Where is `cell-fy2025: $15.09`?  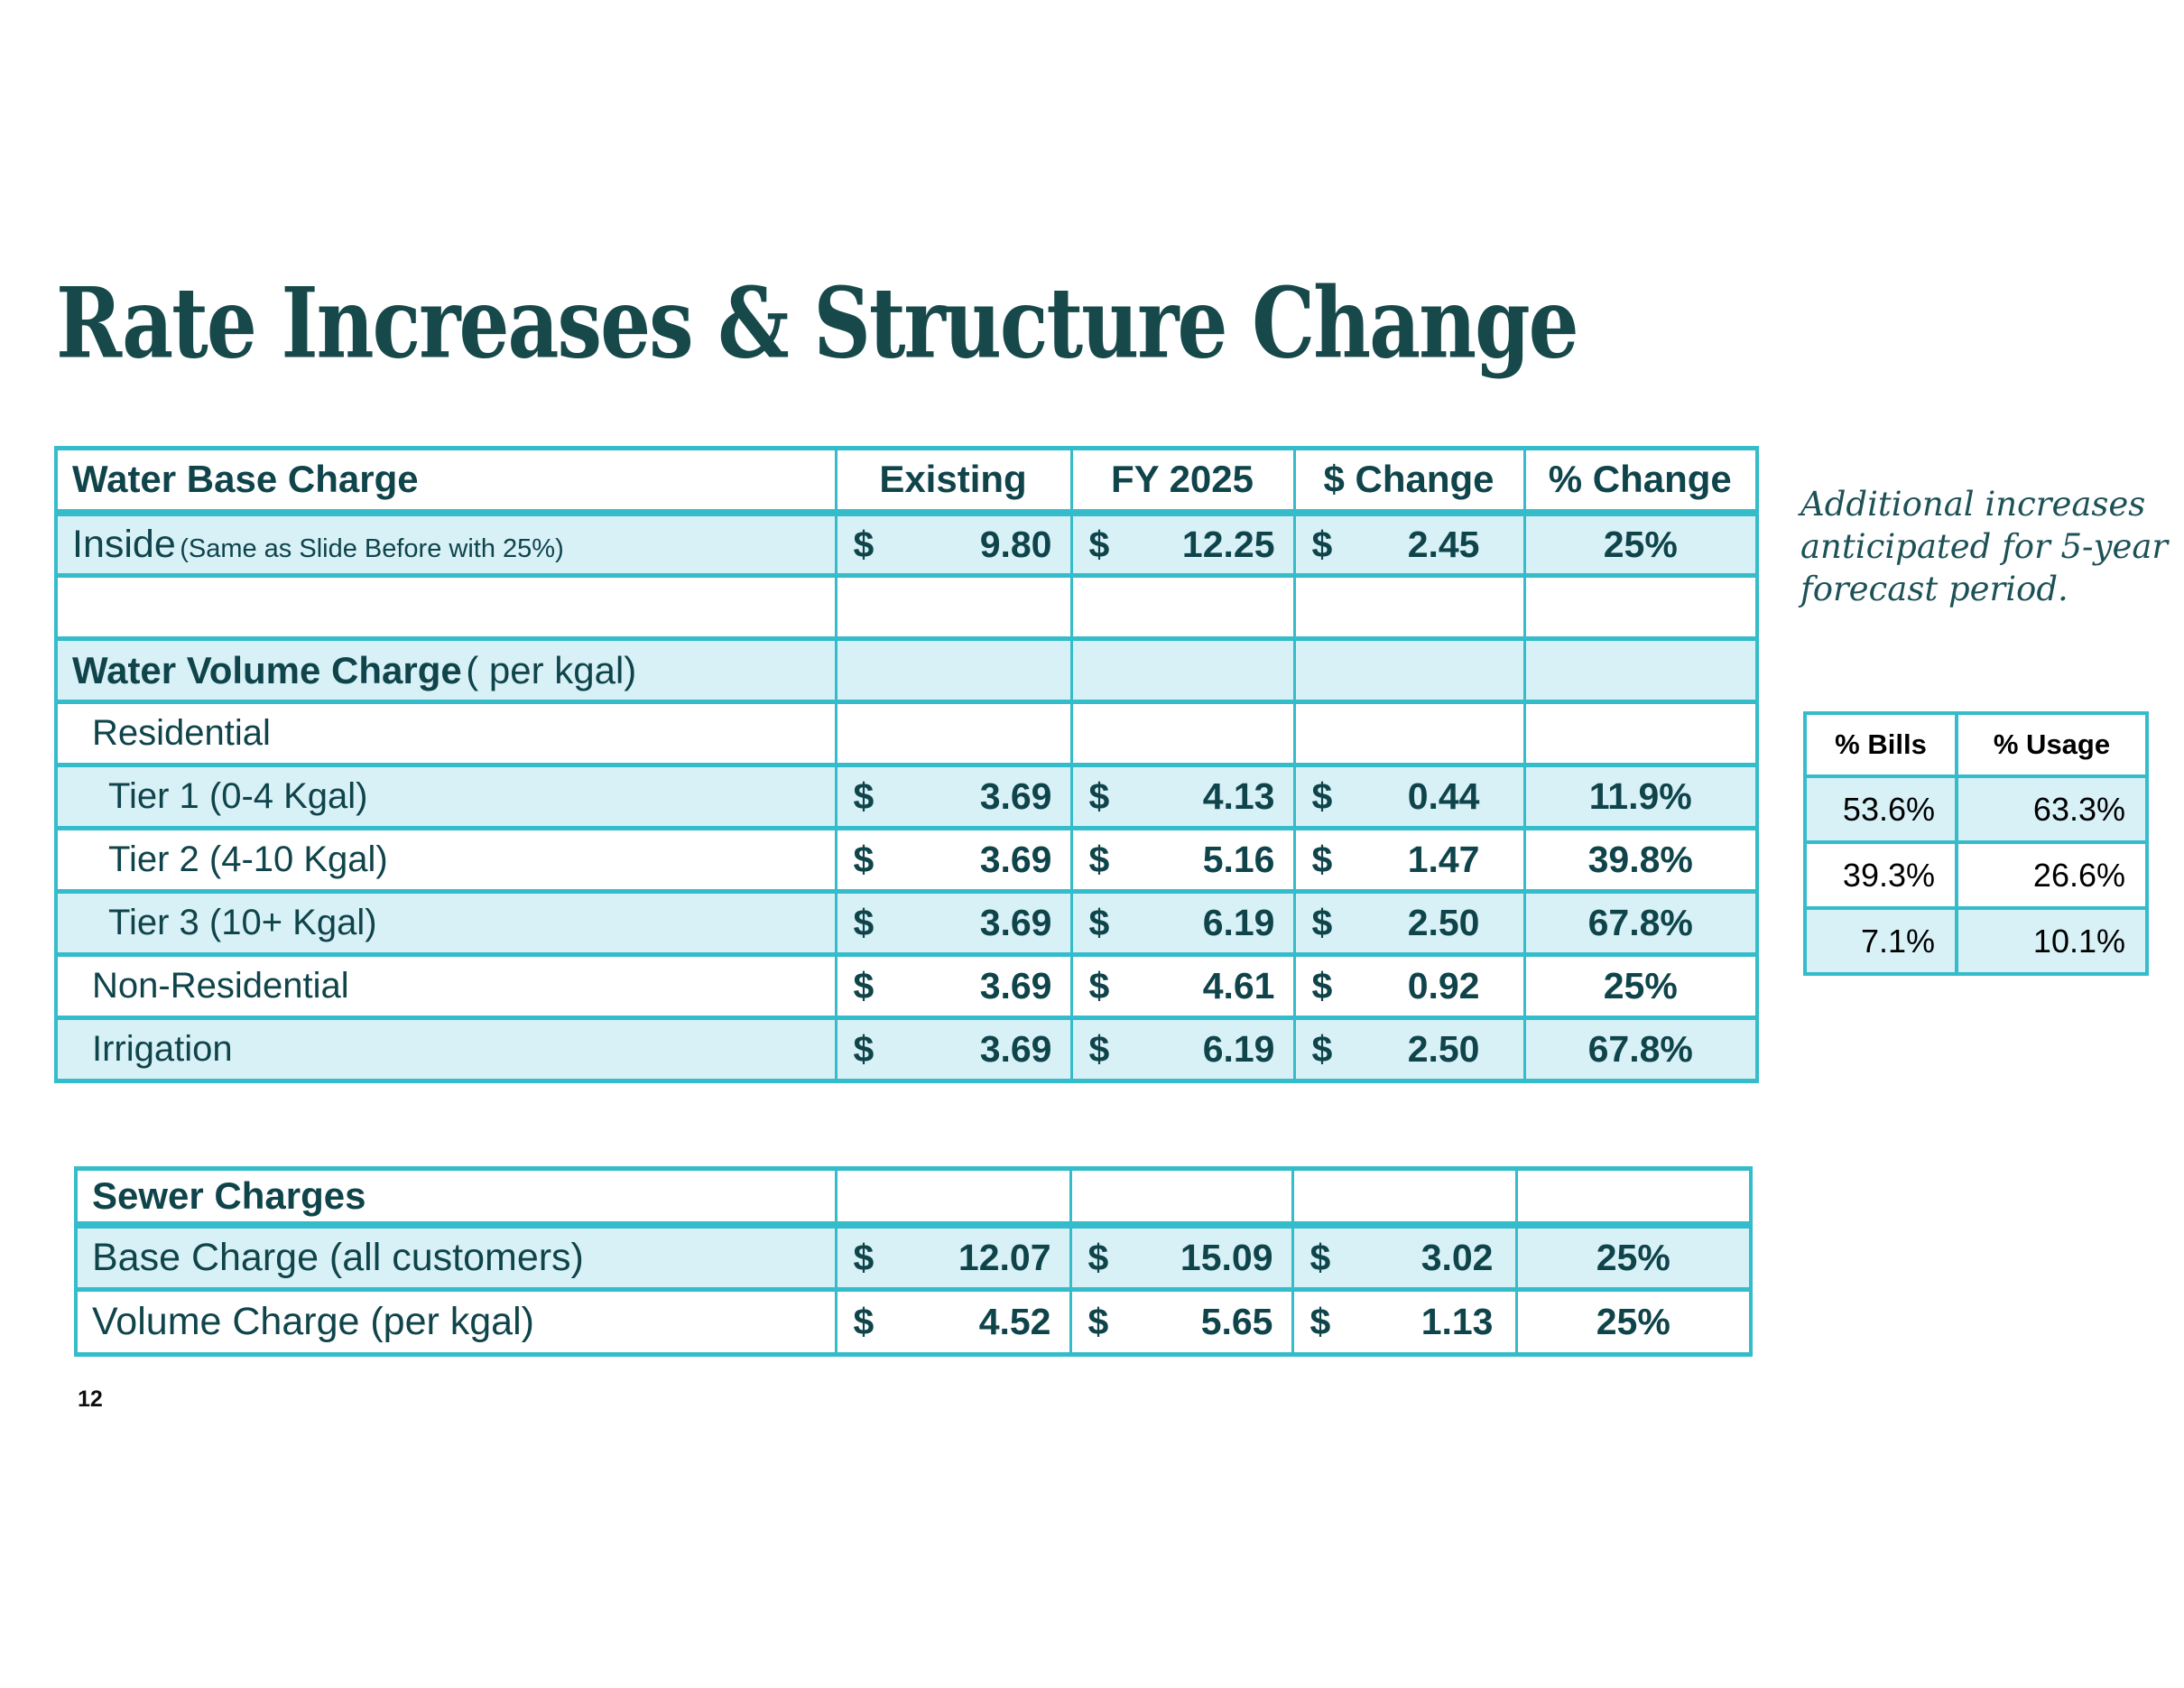 cell-fy2025: $15.09 is located at coordinates (1181, 1257).